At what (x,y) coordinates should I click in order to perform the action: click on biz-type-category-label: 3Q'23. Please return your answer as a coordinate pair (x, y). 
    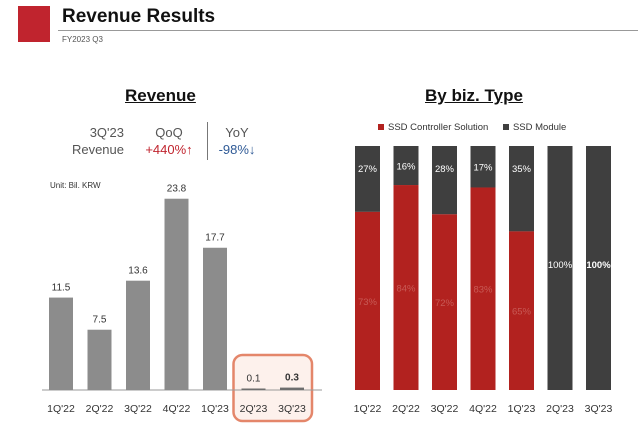
    Looking at the image, I should click on (599, 409).